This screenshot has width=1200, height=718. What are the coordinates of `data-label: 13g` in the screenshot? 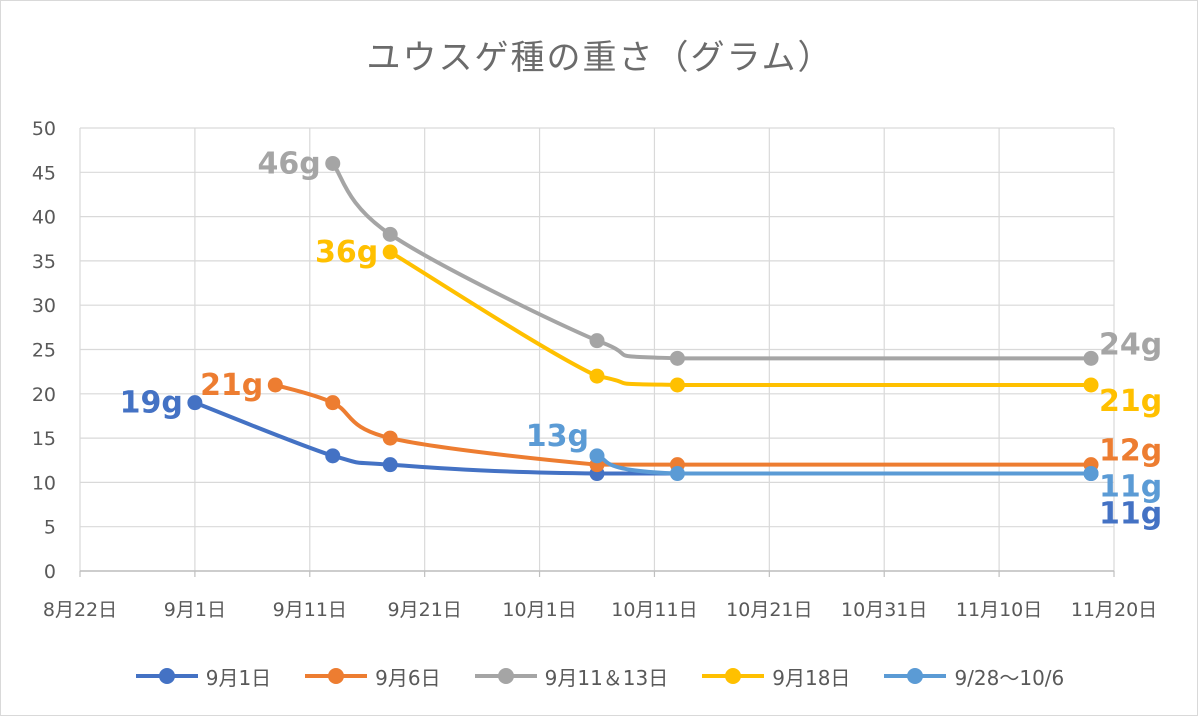 It's located at (557, 436).